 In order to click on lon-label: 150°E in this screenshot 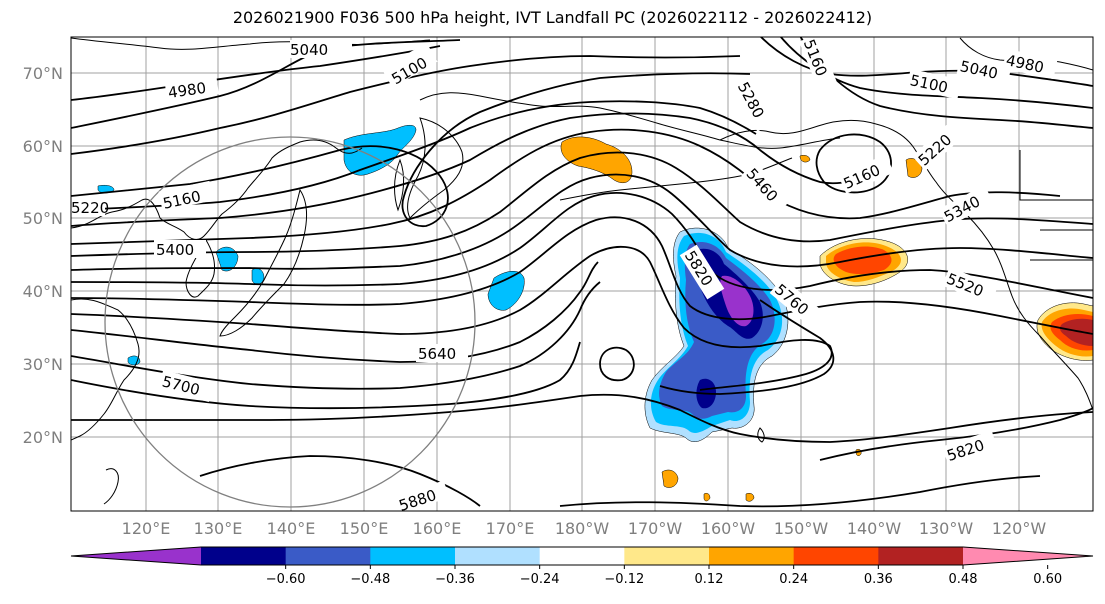, I will do `click(364, 528)`.